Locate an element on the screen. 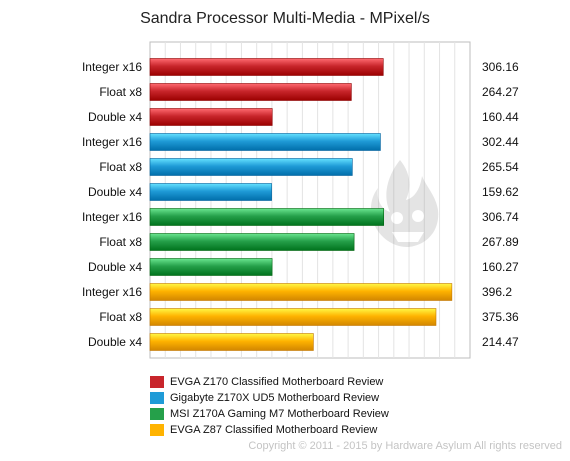  legend-label: EVGA Z87 Classified Motherboard Review is located at coordinates (274, 430).